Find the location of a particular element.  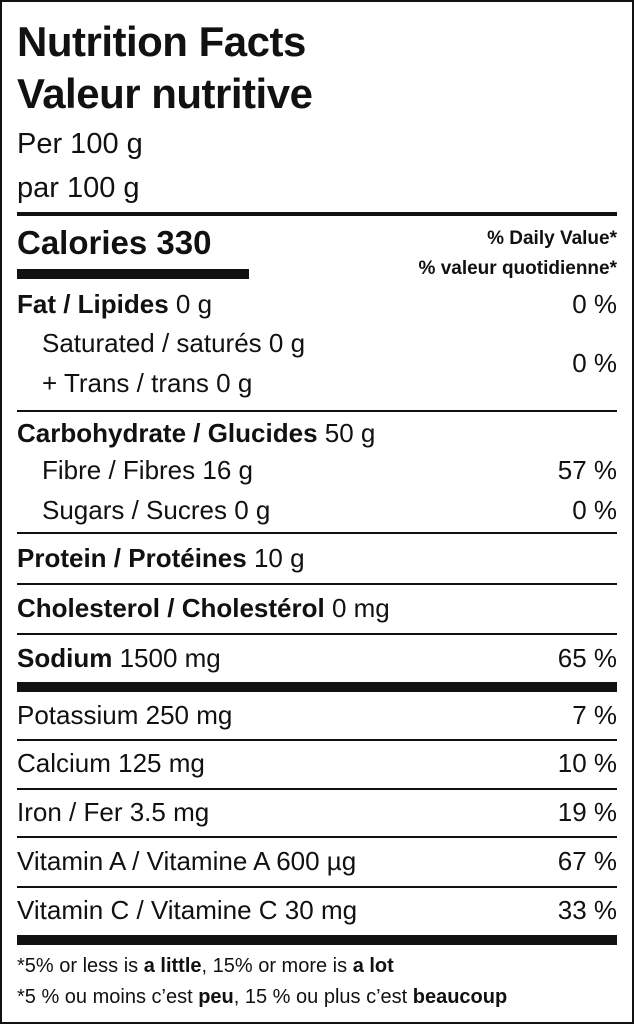

dv-header-en: % Daily Value* is located at coordinates (552, 238).